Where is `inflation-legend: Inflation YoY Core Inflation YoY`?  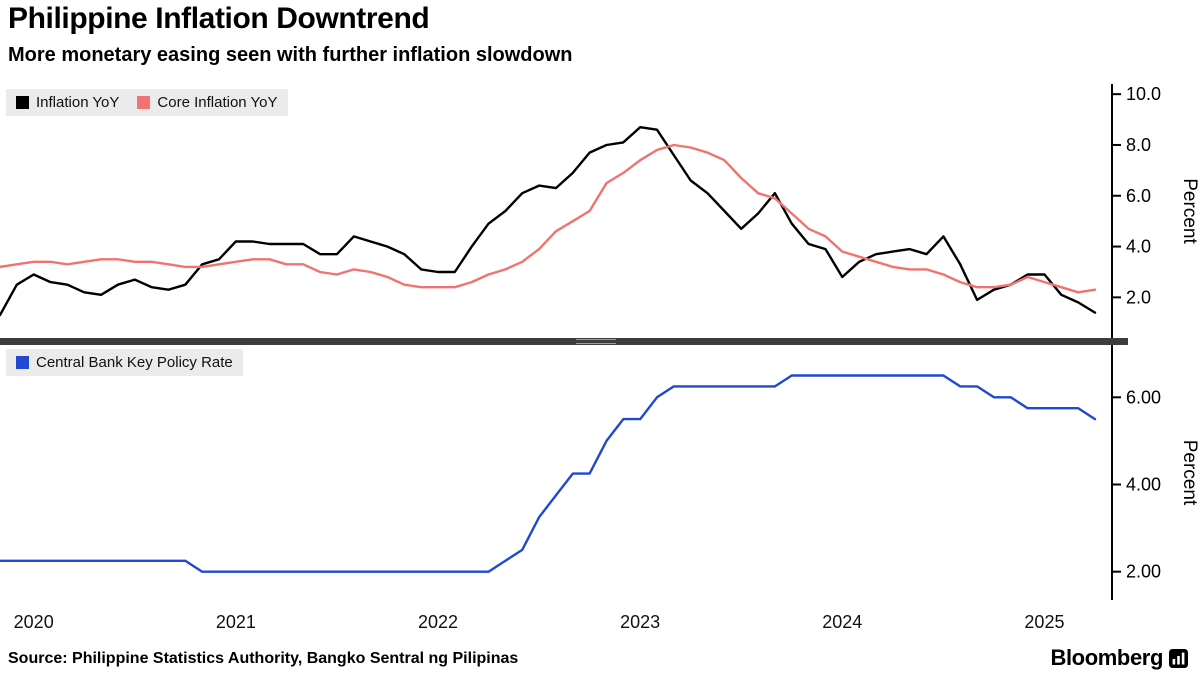
inflation-legend: Inflation YoY Core Inflation YoY is located at coordinates (147, 102).